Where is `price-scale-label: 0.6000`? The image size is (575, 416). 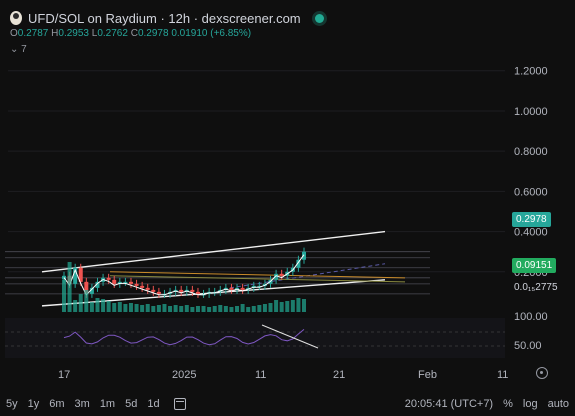 price-scale-label: 0.6000 is located at coordinates (531, 192).